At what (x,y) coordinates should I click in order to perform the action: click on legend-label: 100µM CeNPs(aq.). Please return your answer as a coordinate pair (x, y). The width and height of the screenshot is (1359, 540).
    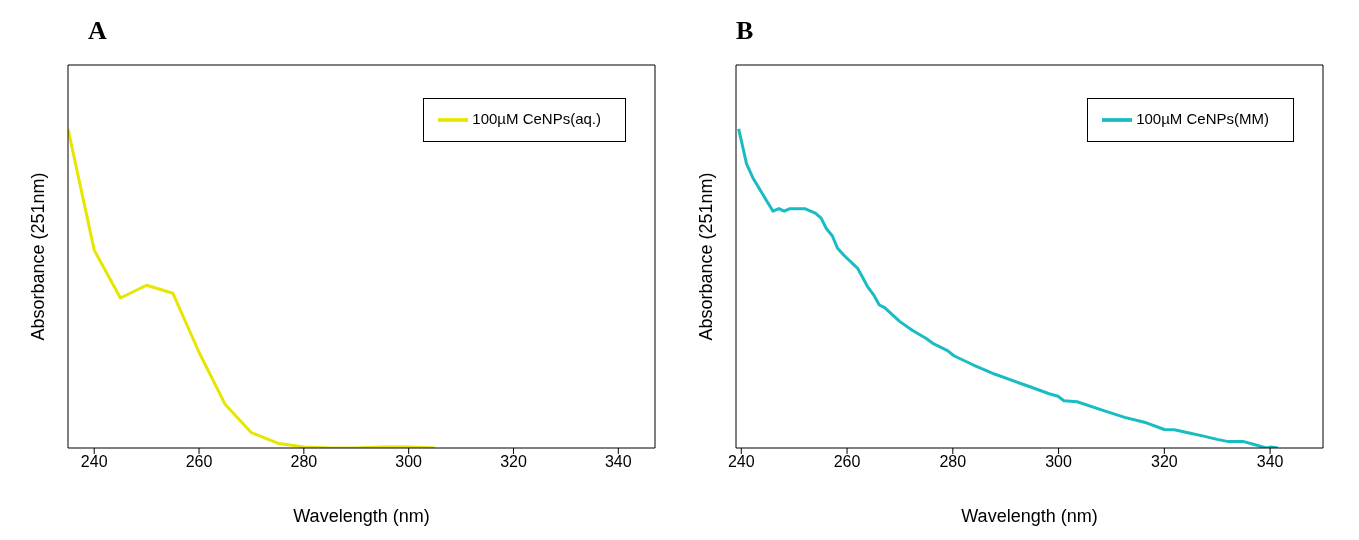
    Looking at the image, I should click on (536, 118).